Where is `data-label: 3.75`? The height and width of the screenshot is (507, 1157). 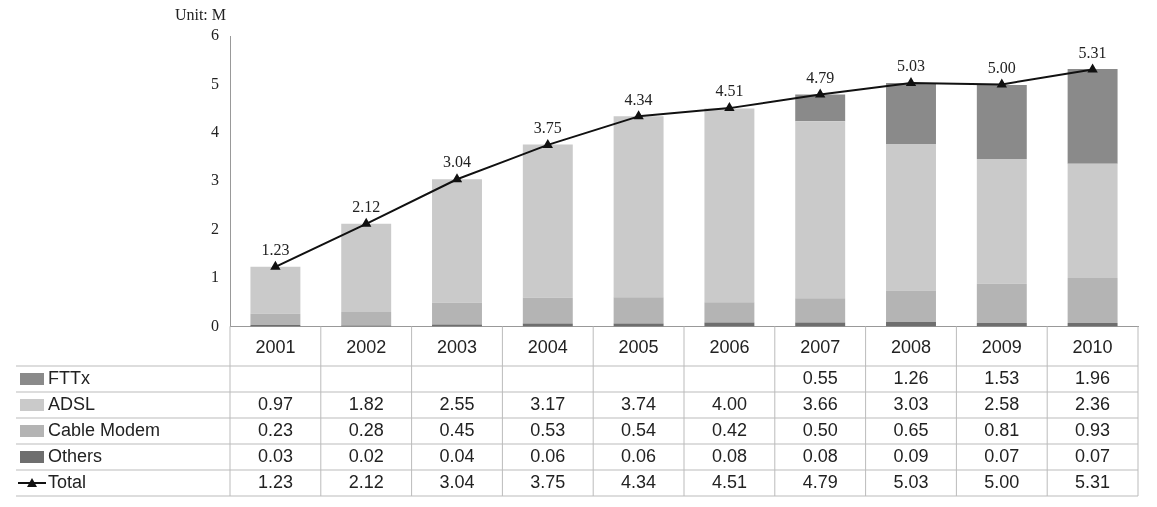
data-label: 3.75 is located at coordinates (548, 481).